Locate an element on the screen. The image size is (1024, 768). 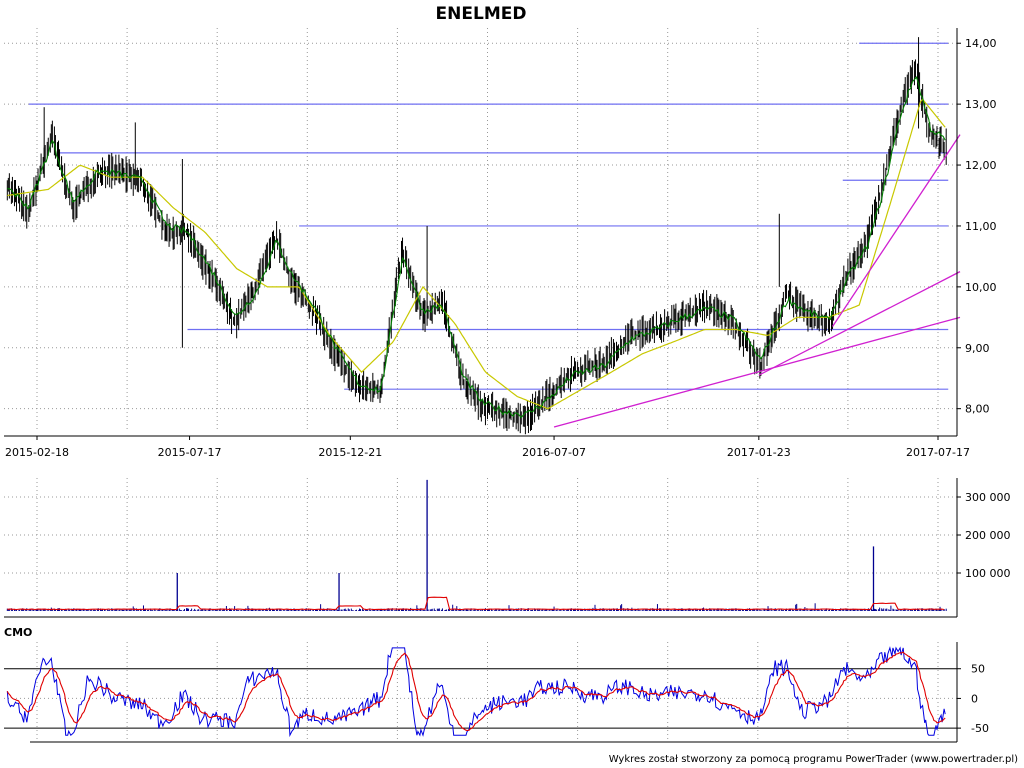
x-tick-label: 2017-01-23 is located at coordinates (759, 452).